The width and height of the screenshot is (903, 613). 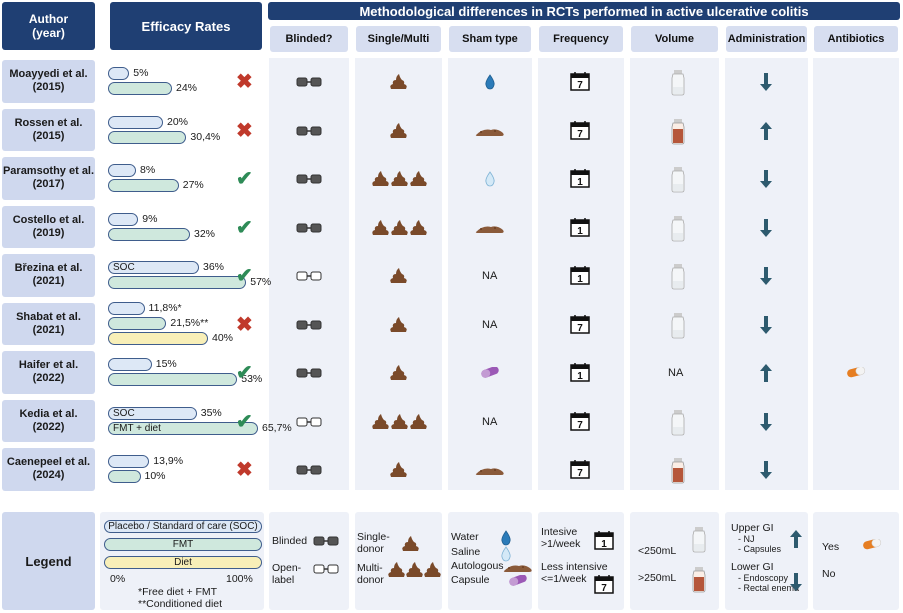 I want to click on legend-upper-capsules: - Capsules, so click(x=760, y=549).